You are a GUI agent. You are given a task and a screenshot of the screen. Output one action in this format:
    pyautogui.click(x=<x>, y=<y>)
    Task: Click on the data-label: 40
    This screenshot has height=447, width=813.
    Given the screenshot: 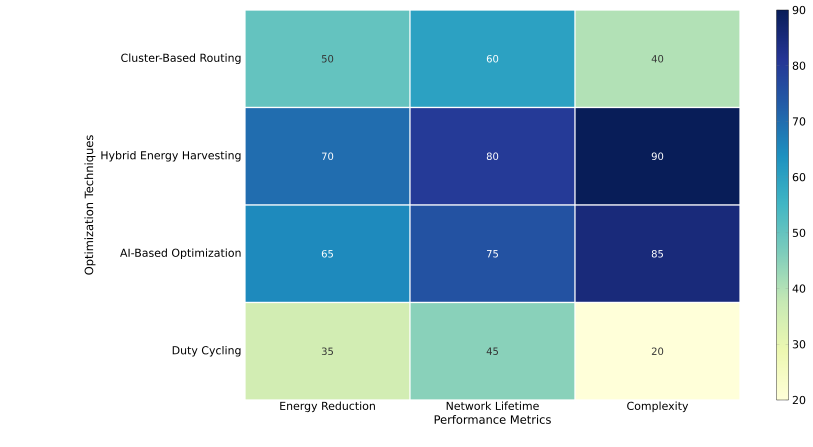 What is the action you would take?
    pyautogui.click(x=658, y=58)
    